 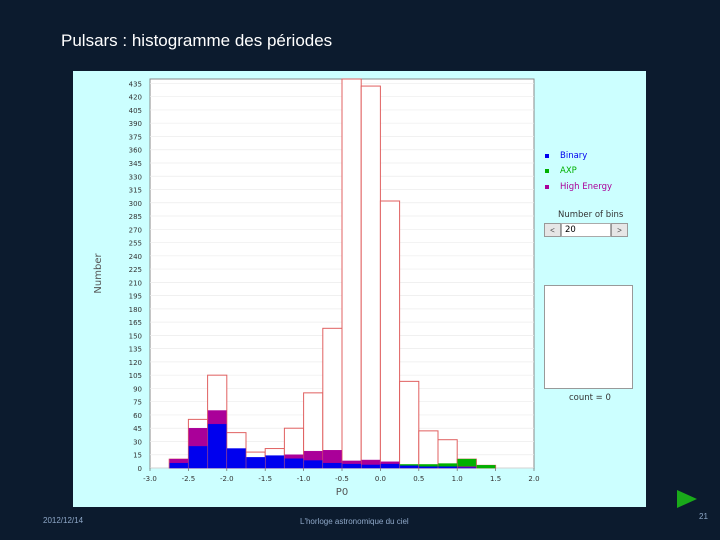 I want to click on legend: Binary AXP High Energy, so click(x=578, y=171).